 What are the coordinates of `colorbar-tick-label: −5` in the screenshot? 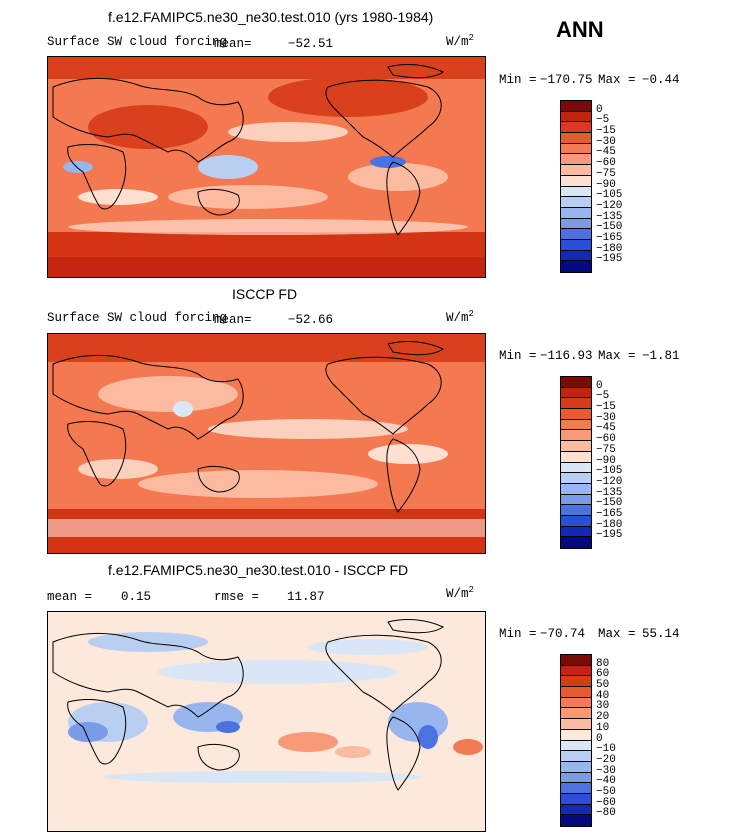 It's located at (603, 396).